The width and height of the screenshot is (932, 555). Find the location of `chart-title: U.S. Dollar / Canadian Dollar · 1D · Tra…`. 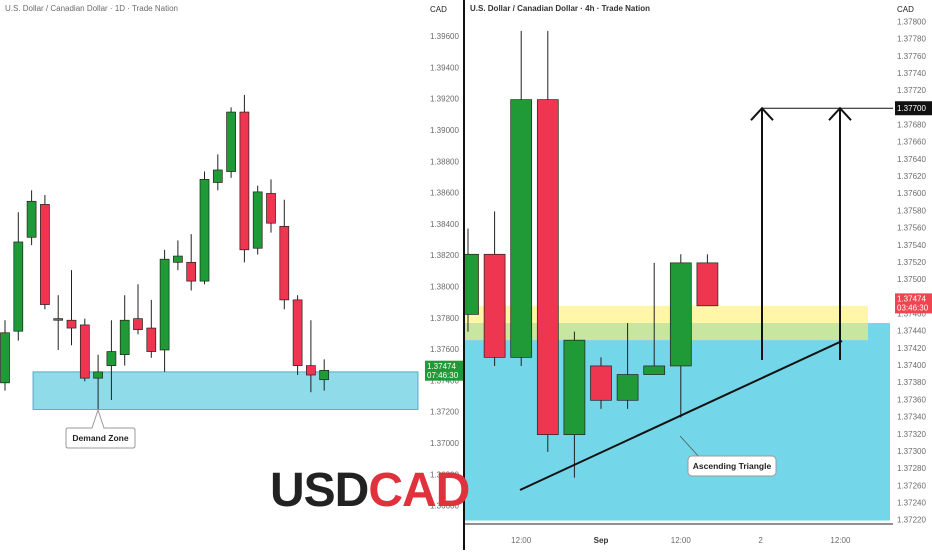

chart-title: U.S. Dollar / Canadian Dollar · 1D · Tra… is located at coordinates (91, 8).